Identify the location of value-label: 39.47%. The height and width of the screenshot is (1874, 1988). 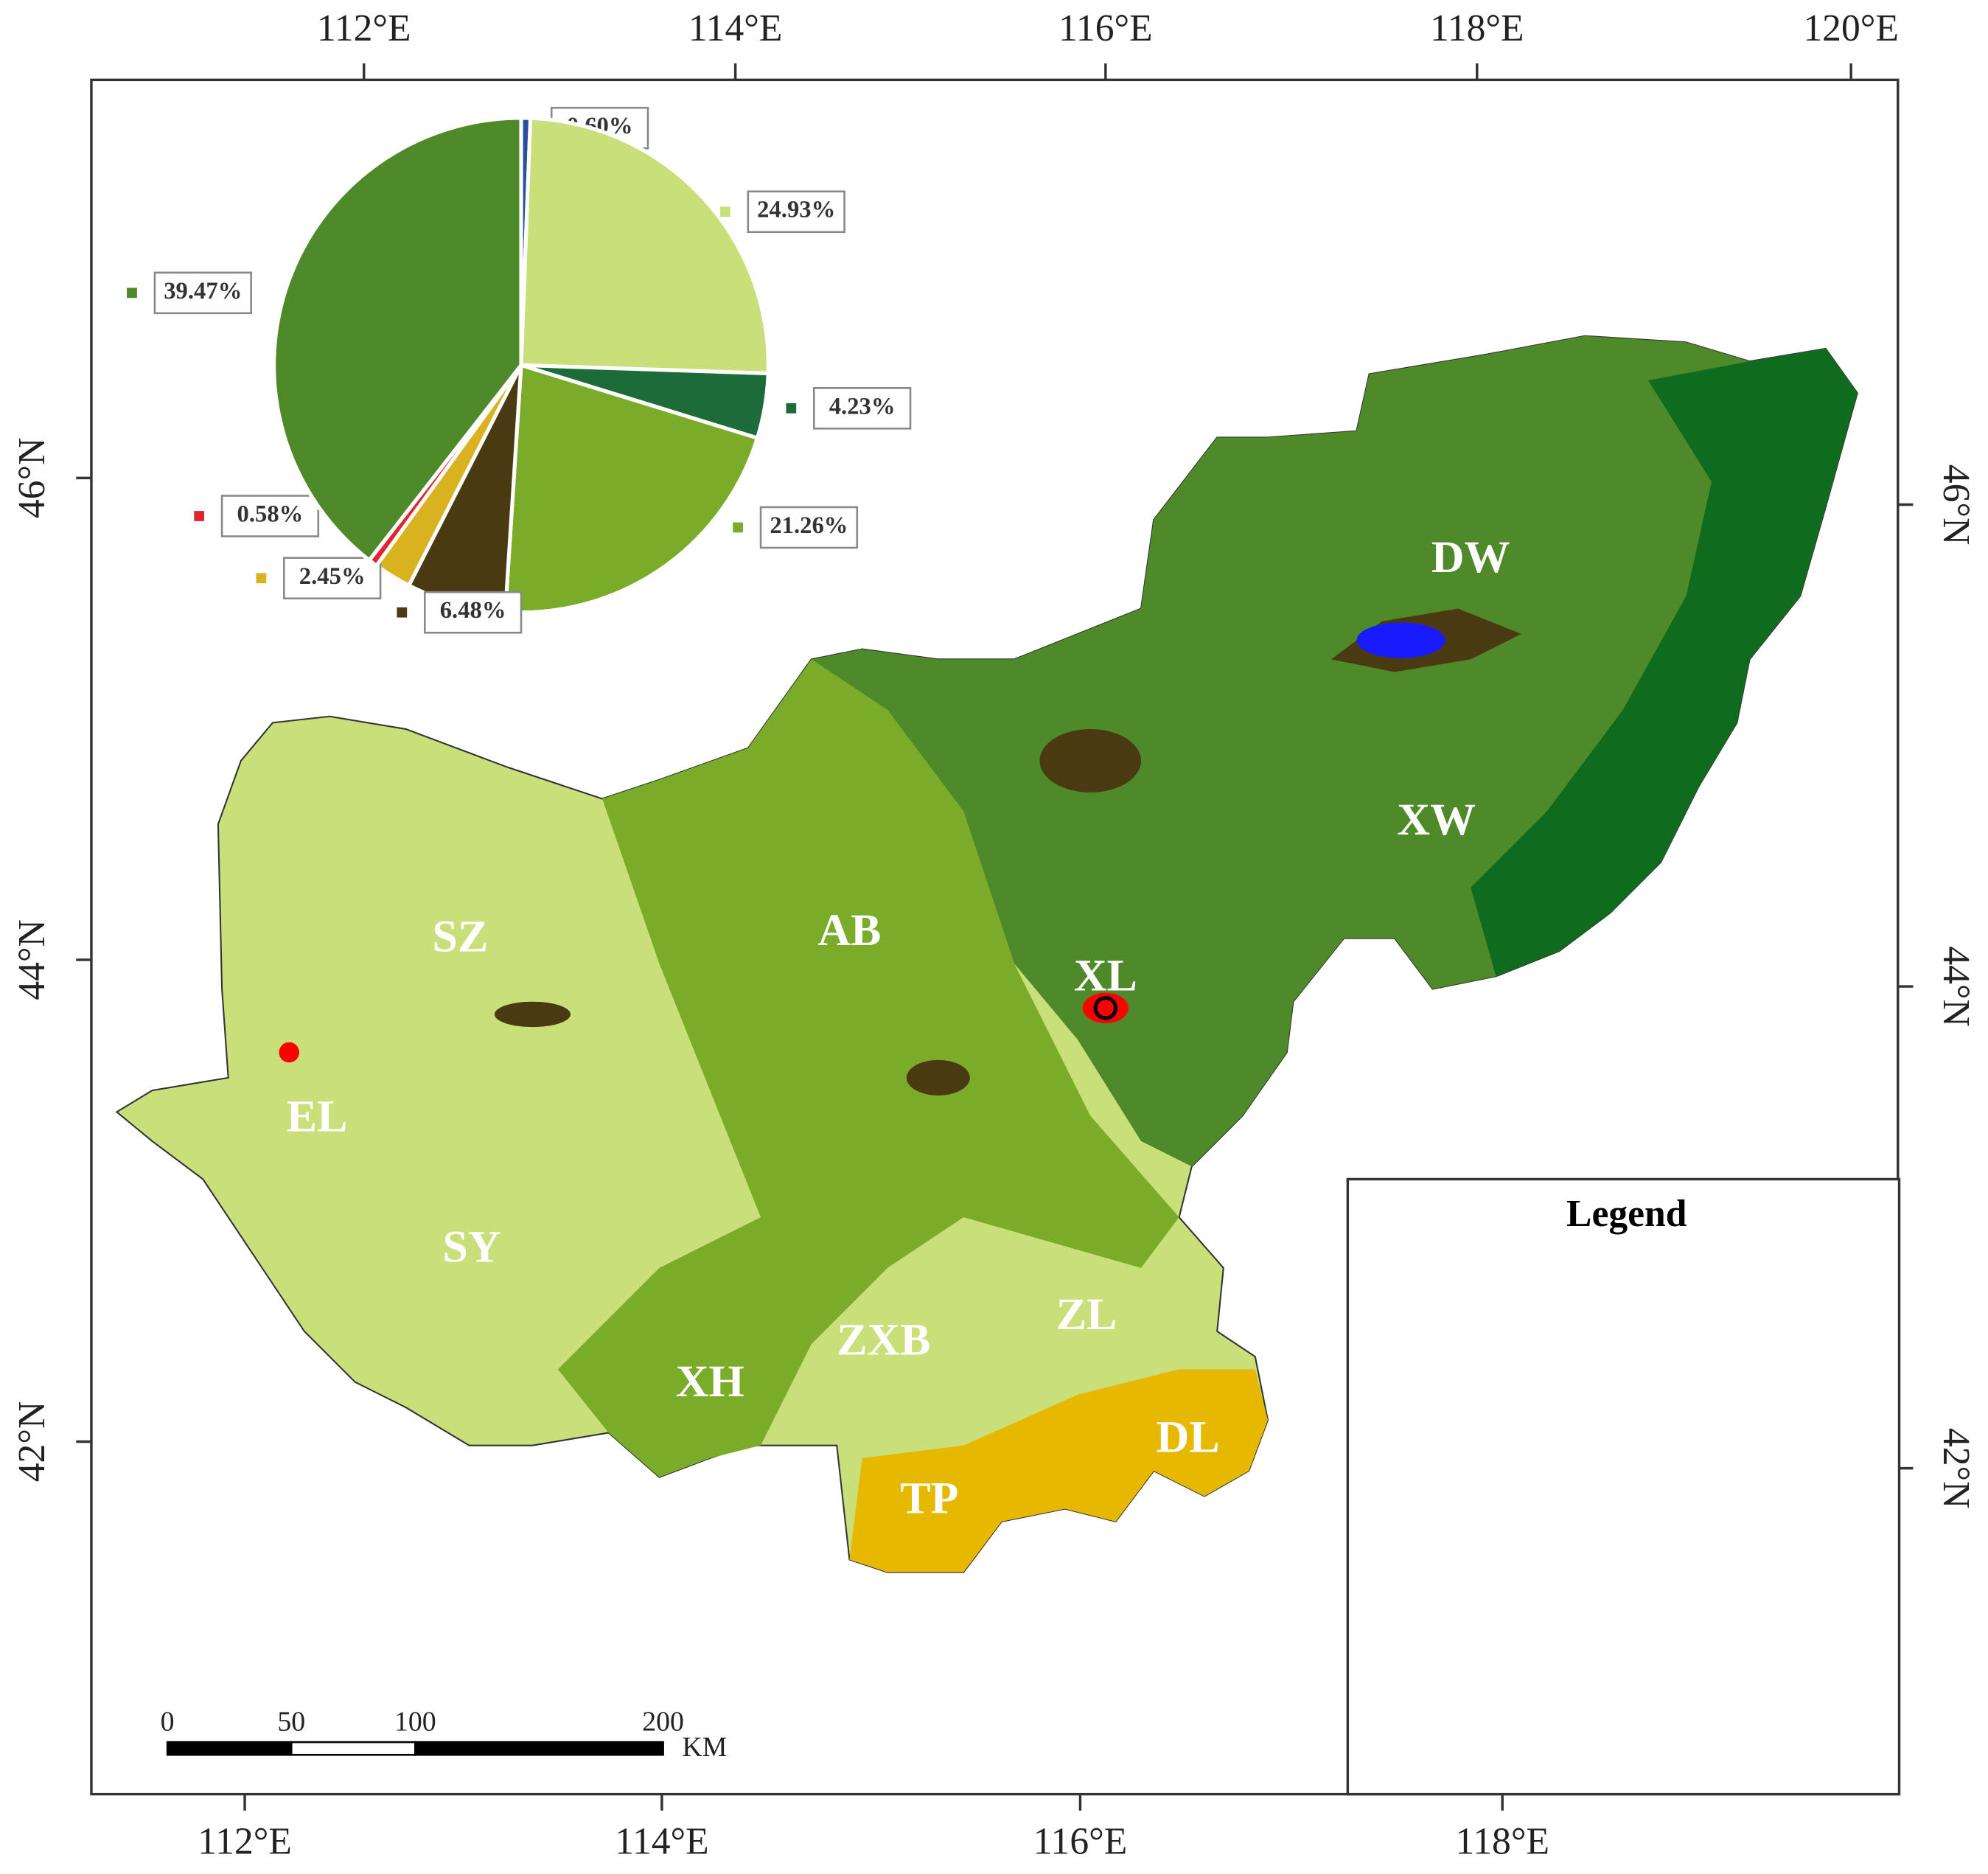
(203, 291).